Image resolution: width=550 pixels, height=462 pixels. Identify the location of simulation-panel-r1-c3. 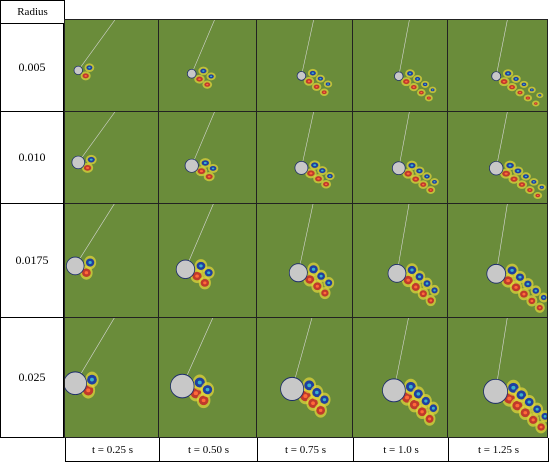
(400, 157).